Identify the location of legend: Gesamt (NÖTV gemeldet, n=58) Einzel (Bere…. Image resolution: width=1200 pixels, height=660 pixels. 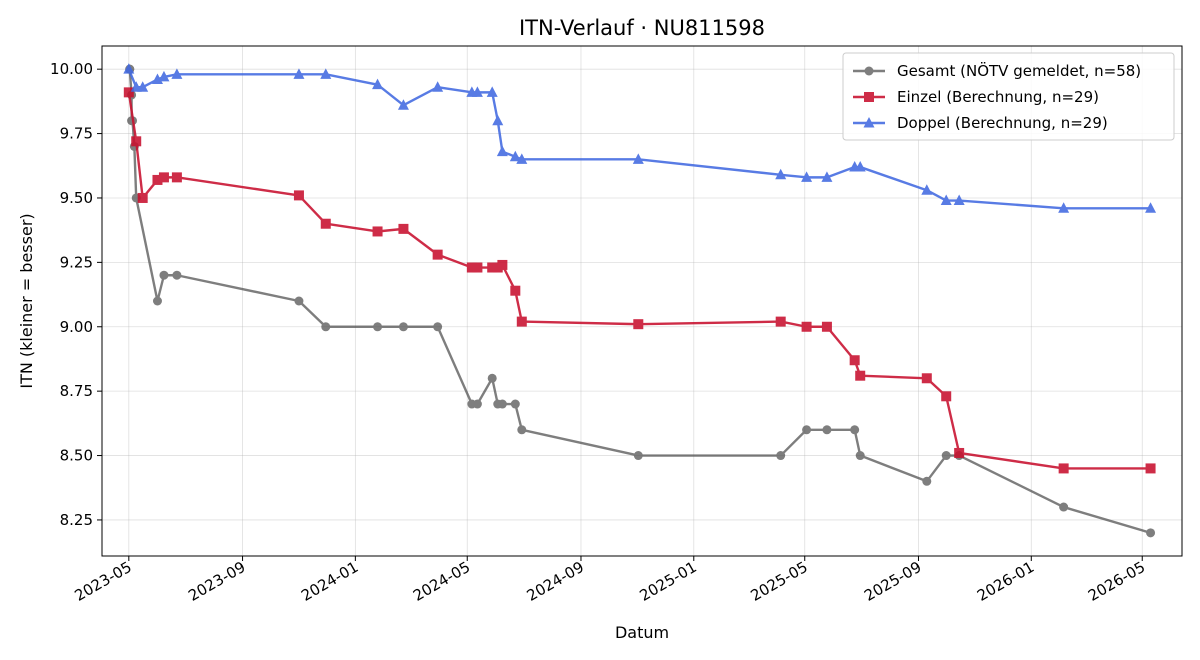
(1008, 96).